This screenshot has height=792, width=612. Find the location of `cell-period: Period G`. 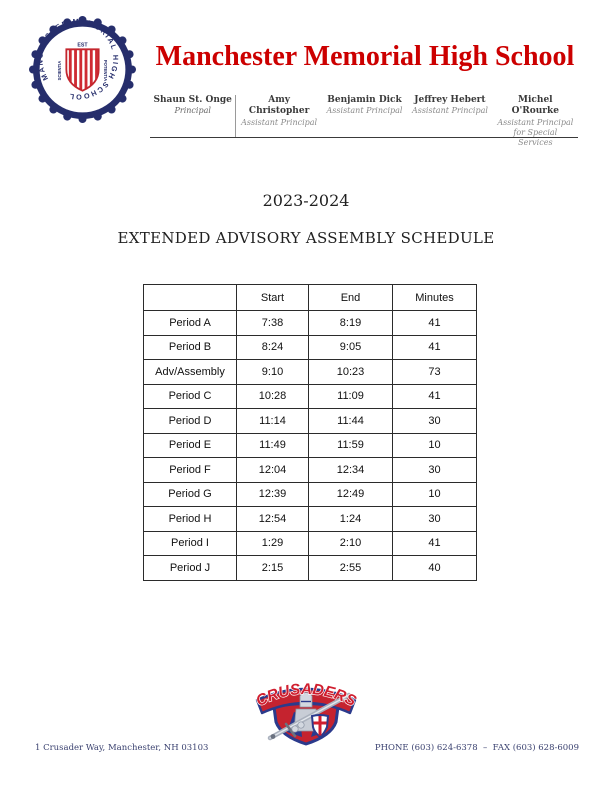

cell-period: Period G is located at coordinates (190, 494).